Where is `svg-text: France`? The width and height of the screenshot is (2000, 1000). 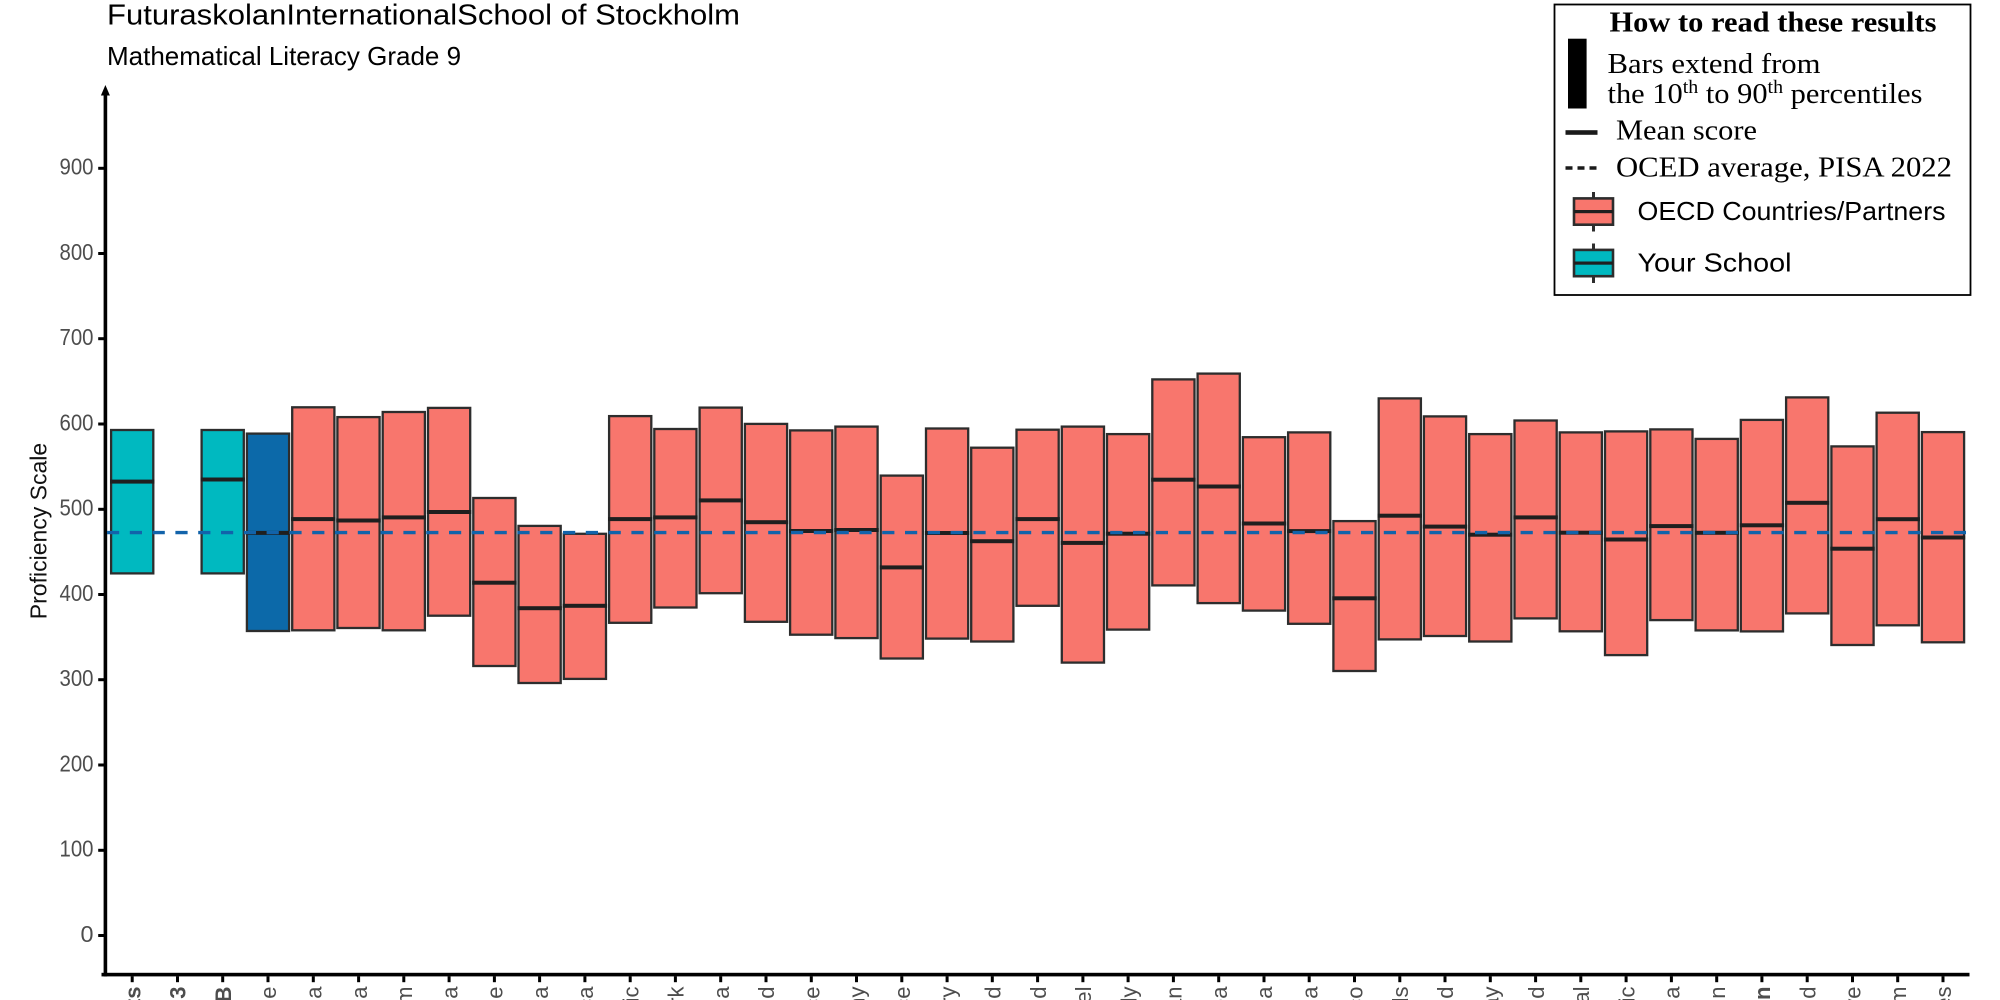 svg-text: France is located at coordinates (812, 993).